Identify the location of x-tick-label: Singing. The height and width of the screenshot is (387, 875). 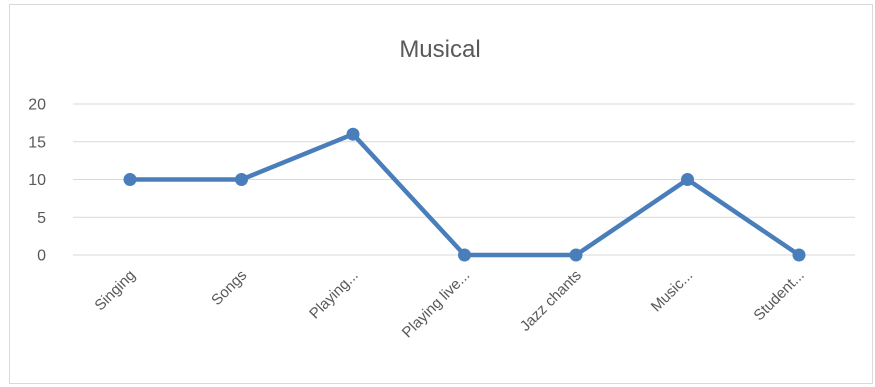
(114, 290).